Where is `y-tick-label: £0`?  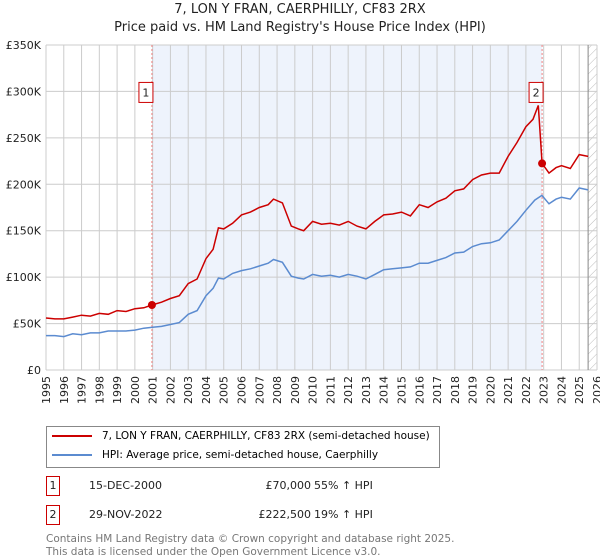
y-tick-label: £0 is located at coordinates (34, 370).